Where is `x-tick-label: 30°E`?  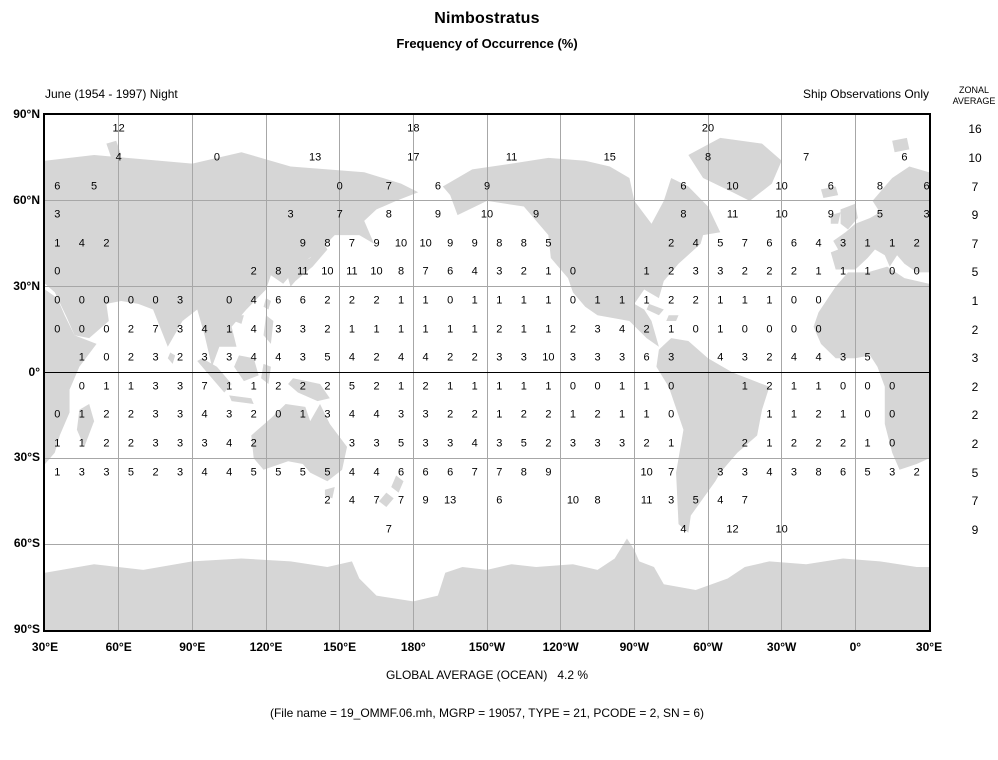 x-tick-label: 30°E is located at coordinates (45, 647).